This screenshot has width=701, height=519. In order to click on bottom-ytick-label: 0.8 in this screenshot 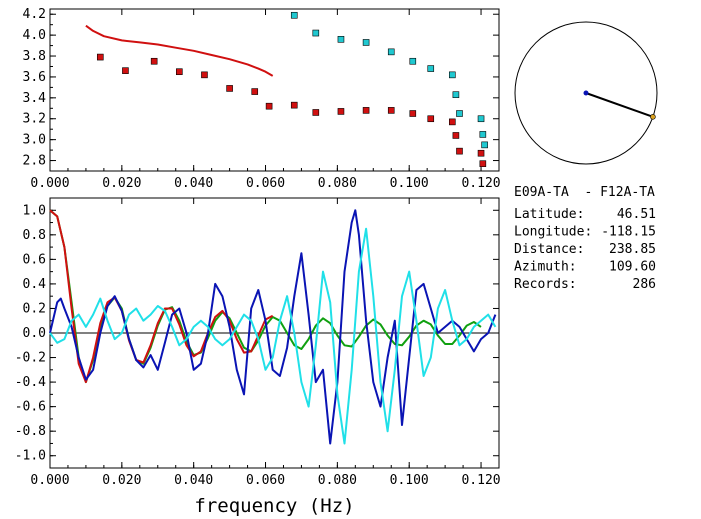, I will do `click(34, 235)`.